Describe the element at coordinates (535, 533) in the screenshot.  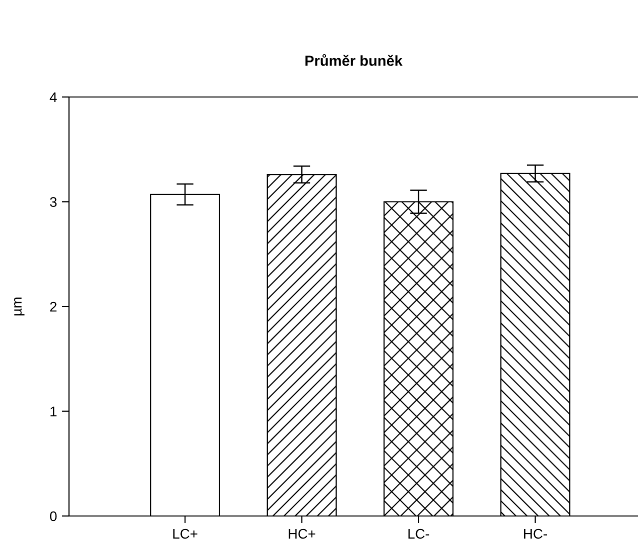
I see `x-tick-label: HC-` at that location.